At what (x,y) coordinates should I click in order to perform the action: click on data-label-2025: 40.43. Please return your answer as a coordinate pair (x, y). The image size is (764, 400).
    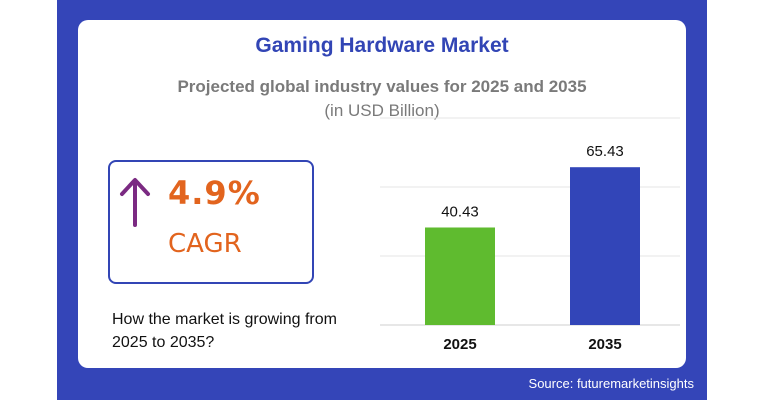
    Looking at the image, I should click on (460, 211).